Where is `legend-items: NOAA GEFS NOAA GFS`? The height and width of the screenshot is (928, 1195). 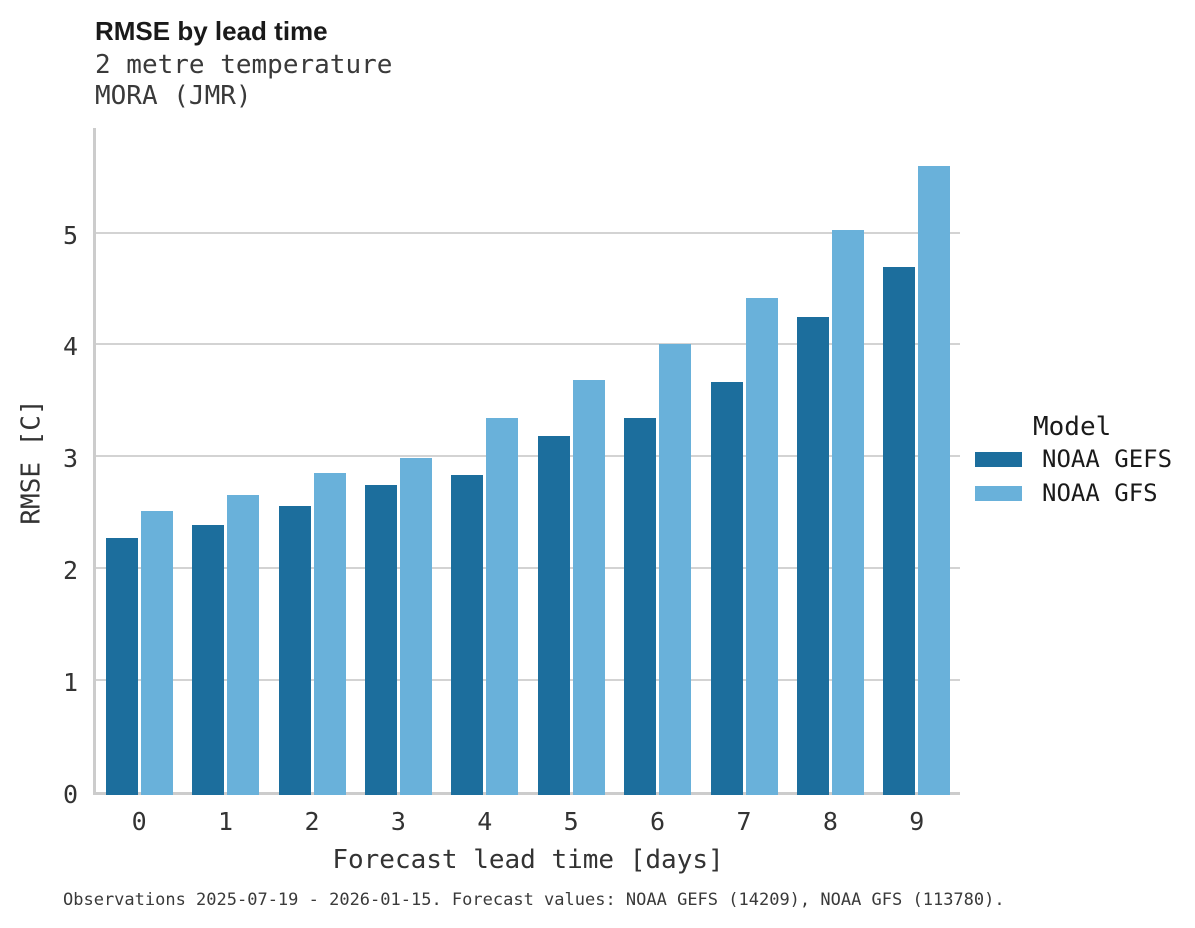
legend-items: NOAA GEFS NOAA GFS is located at coordinates (1082, 476).